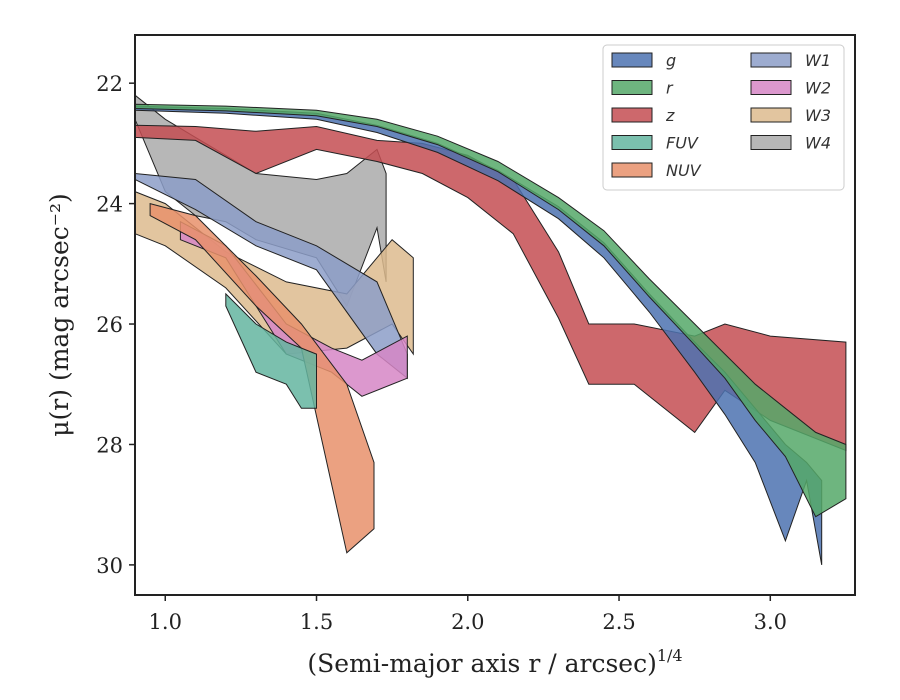 This screenshot has height=700, width=900. I want to click on legend-swatch-w4, so click(771, 142).